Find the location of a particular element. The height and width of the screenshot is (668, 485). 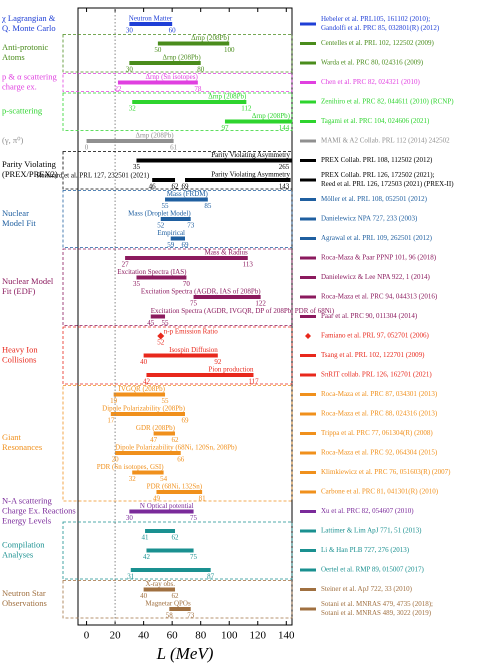

group-label: Heavy Ion is located at coordinates (20, 349).